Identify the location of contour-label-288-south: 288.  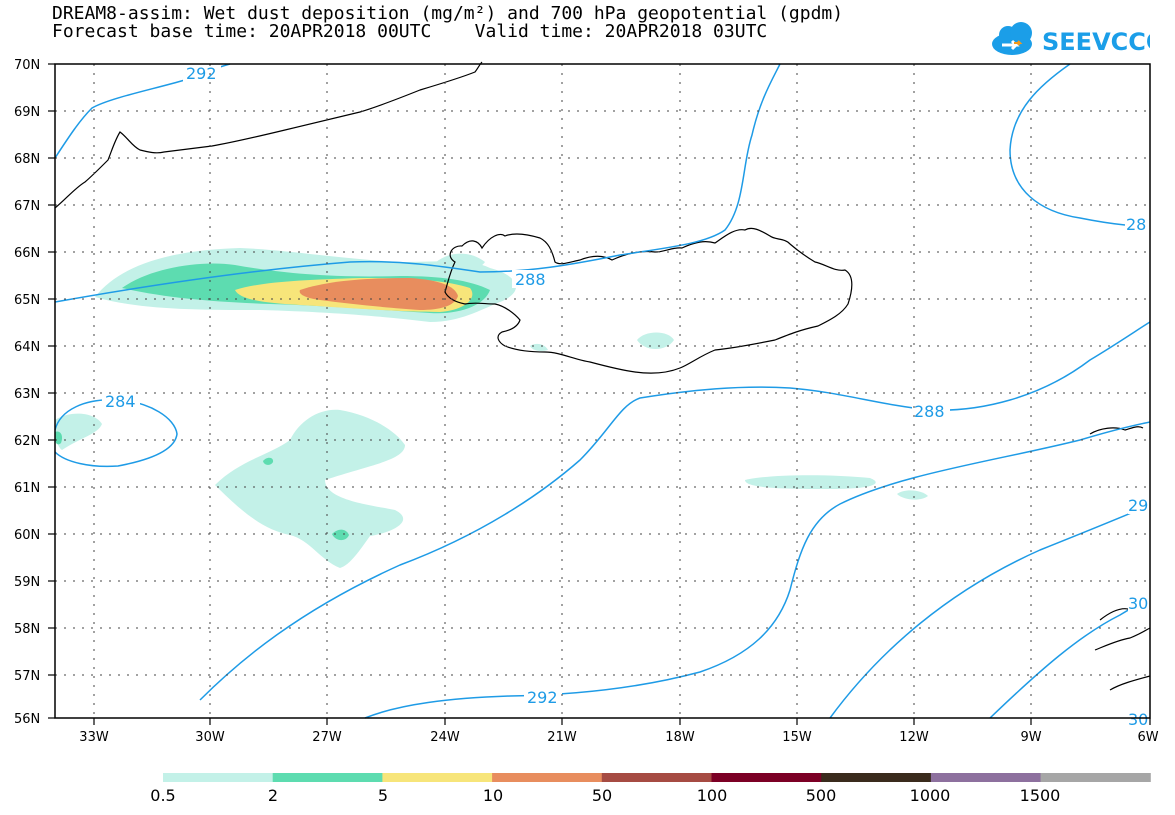
(929, 411).